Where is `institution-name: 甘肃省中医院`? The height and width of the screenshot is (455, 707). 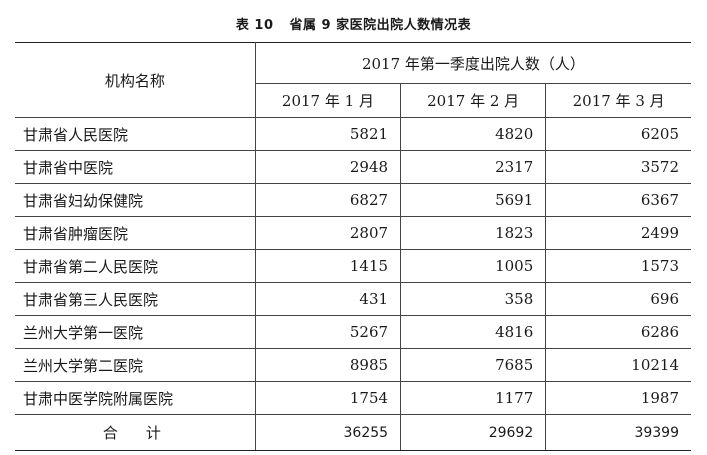
institution-name: 甘肃省中医院 is located at coordinates (135, 167).